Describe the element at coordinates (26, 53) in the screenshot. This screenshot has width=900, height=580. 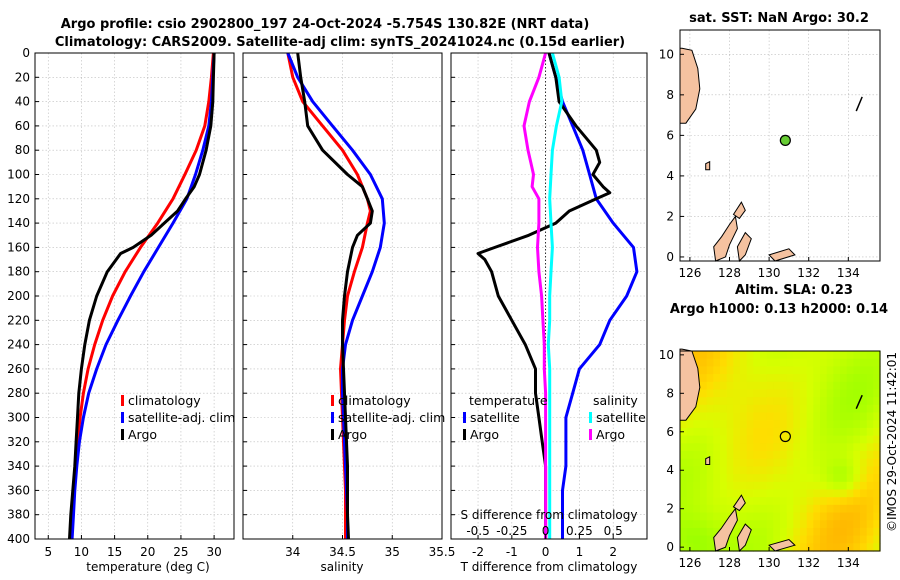
I see `y-tick-label: 0` at that location.